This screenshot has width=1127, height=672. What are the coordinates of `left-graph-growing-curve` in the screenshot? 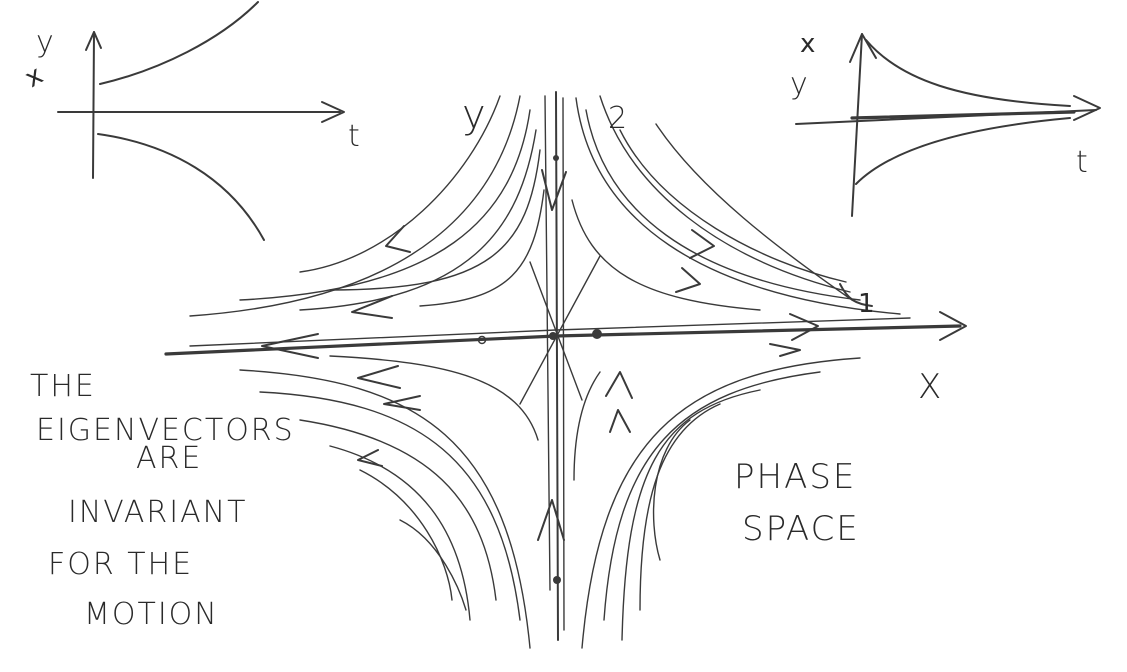 It's located at (179, 43).